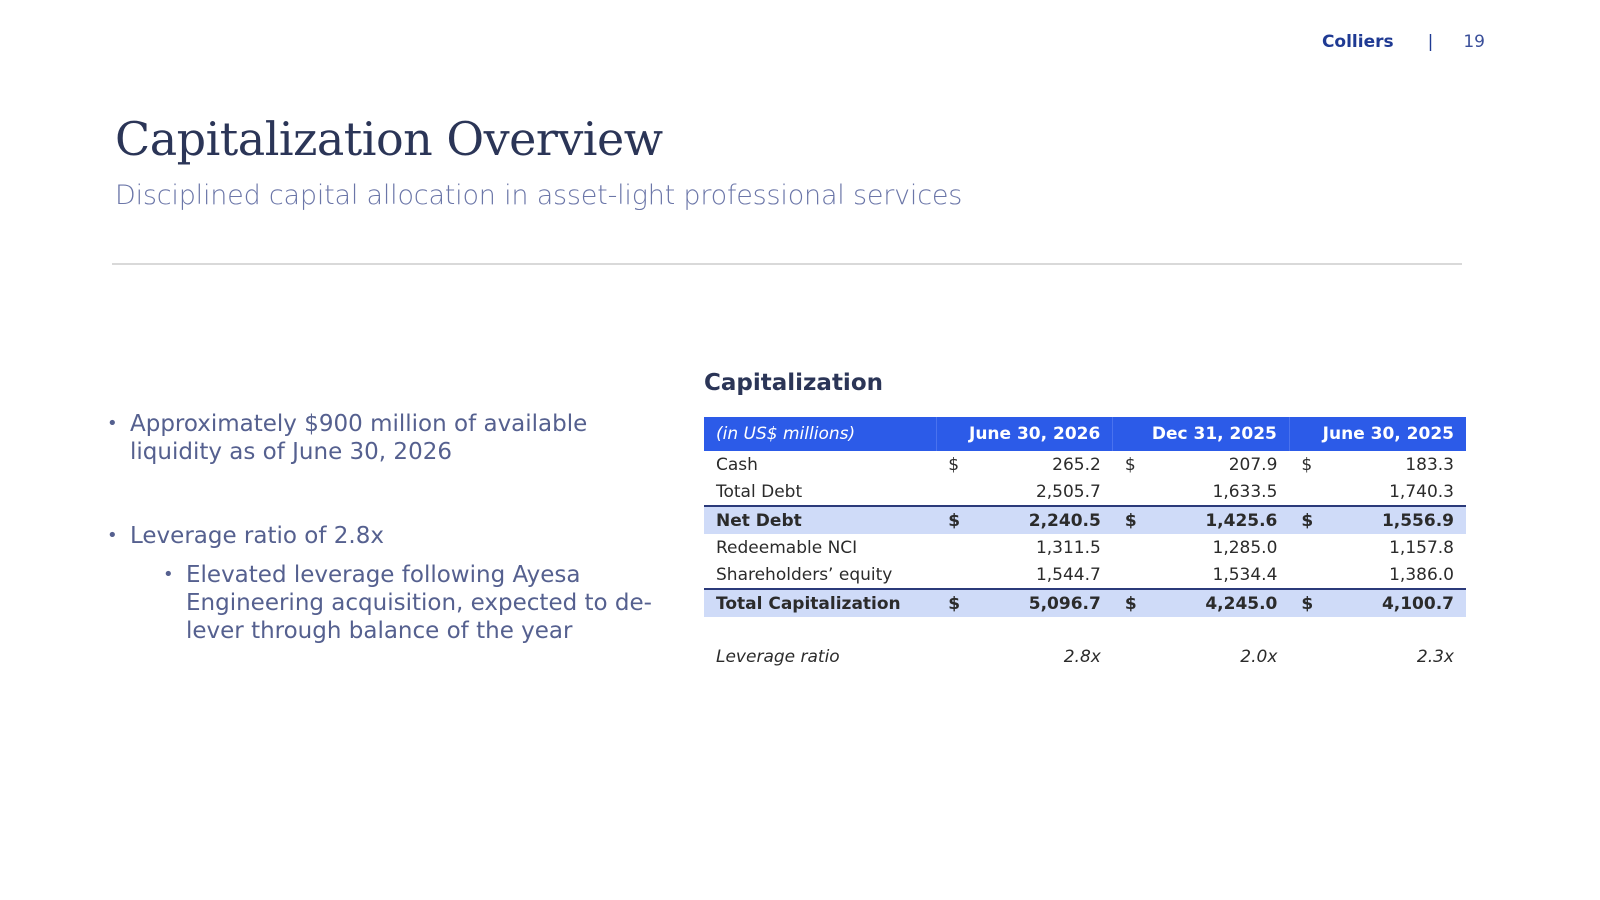  What do you see at coordinates (804, 574) in the screenshot?
I see `row-label: Shareholders’ equity` at bounding box center [804, 574].